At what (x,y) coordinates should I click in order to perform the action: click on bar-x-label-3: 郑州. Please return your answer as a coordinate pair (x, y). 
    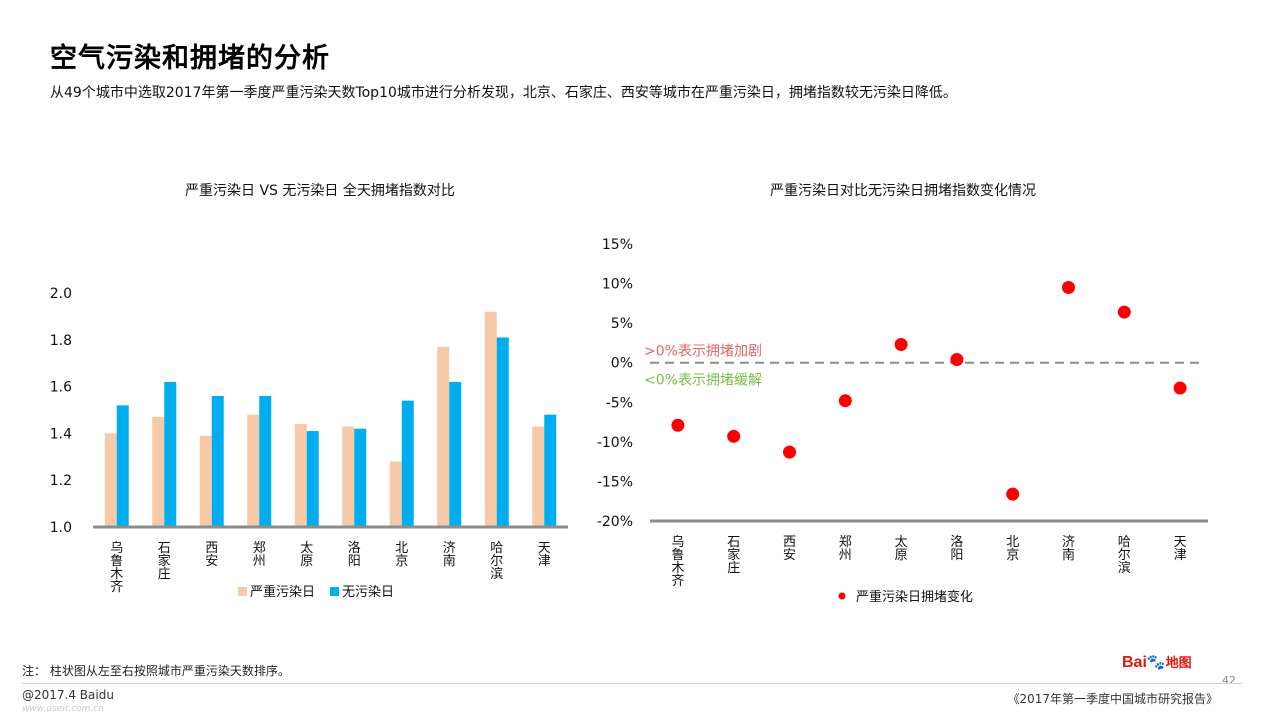
    Looking at the image, I should click on (259, 555).